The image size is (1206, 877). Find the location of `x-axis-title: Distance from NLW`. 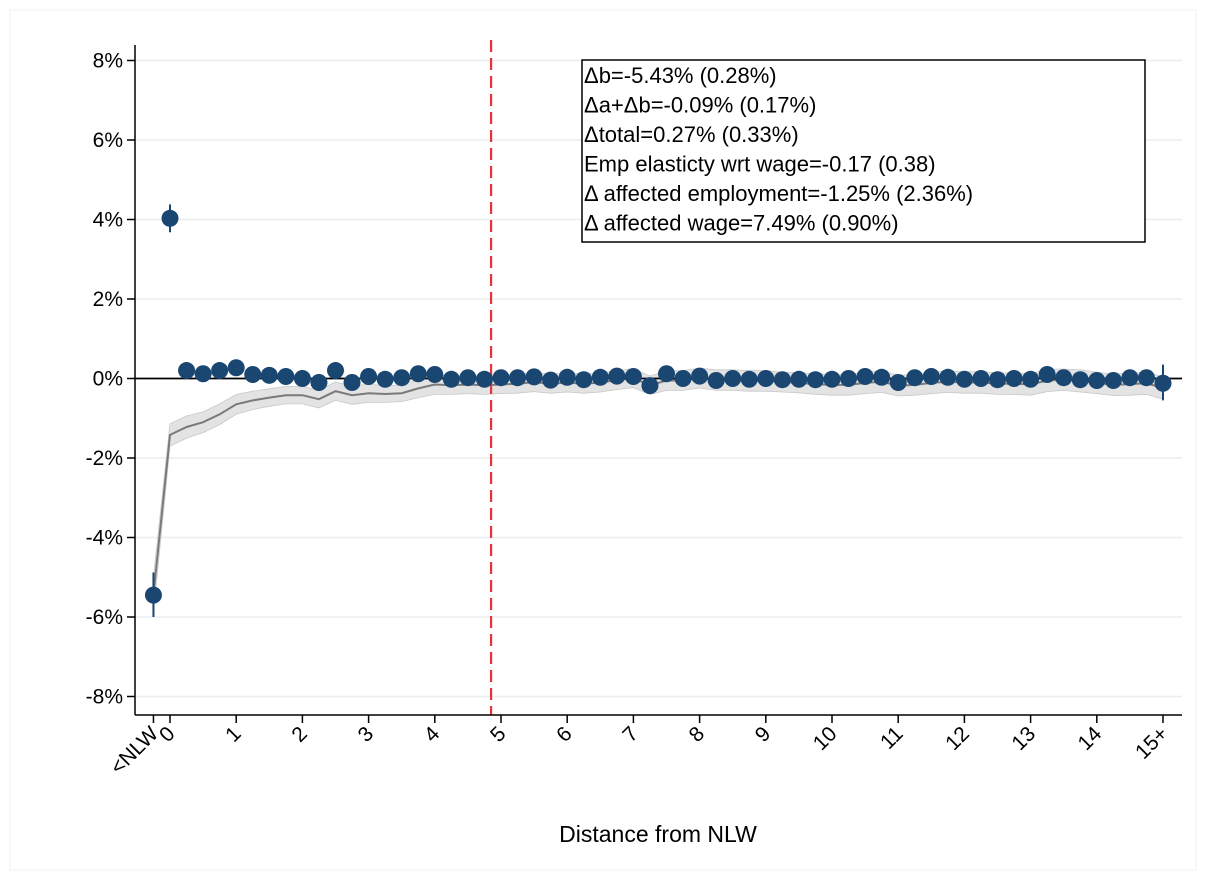

x-axis-title: Distance from NLW is located at coordinates (658, 834).